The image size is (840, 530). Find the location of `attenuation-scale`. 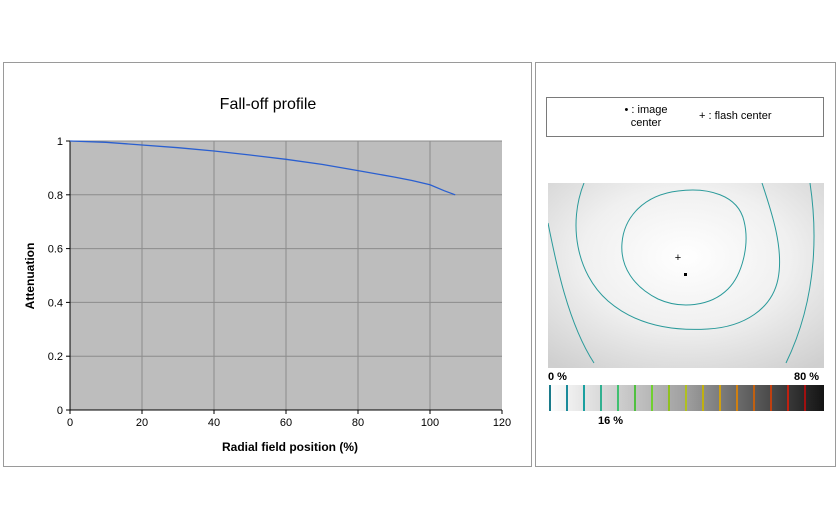

attenuation-scale is located at coordinates (685, 398).